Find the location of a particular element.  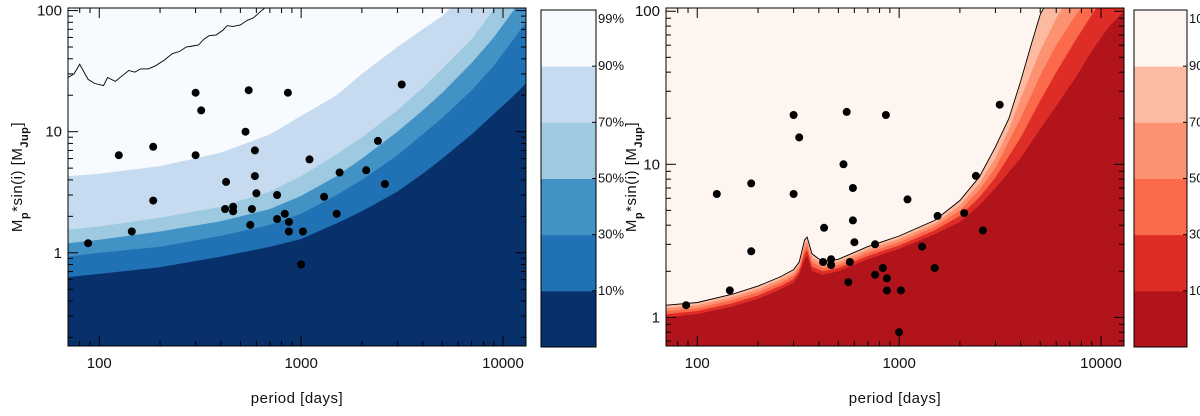

y-axis-title: Mp*sin(i) [MJup] is located at coordinates (634, 177).